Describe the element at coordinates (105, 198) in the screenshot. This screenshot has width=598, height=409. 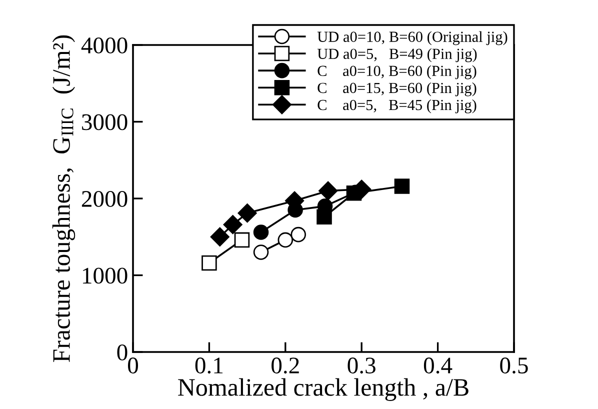
I see `y-tick-label: 2000` at that location.